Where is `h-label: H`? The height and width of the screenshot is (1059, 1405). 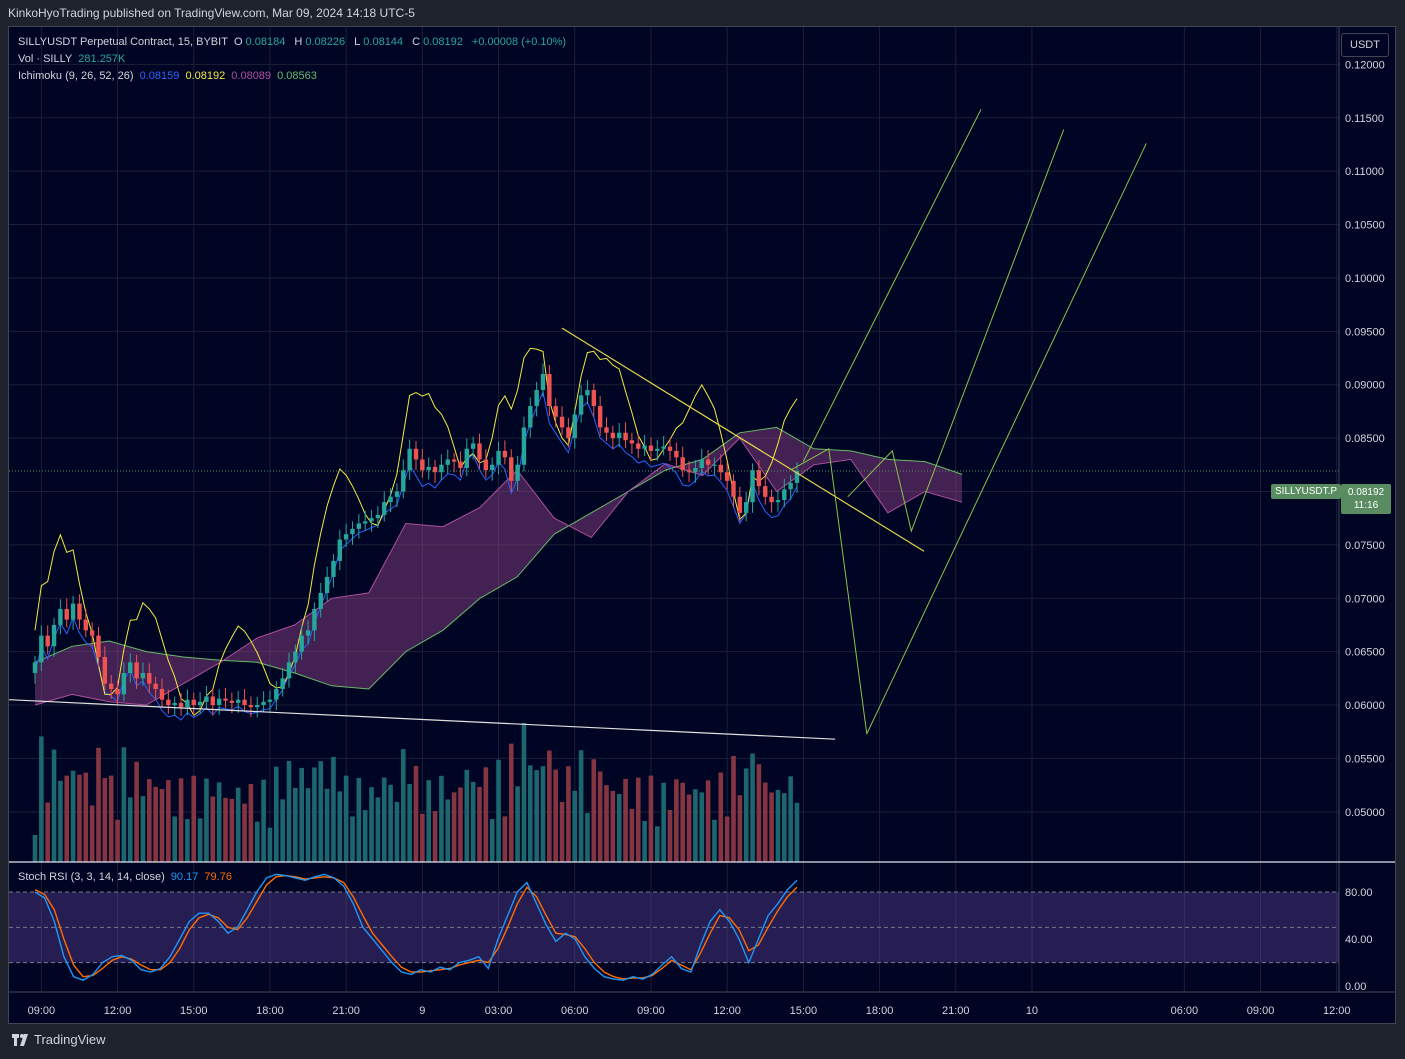 h-label: H is located at coordinates (298, 42).